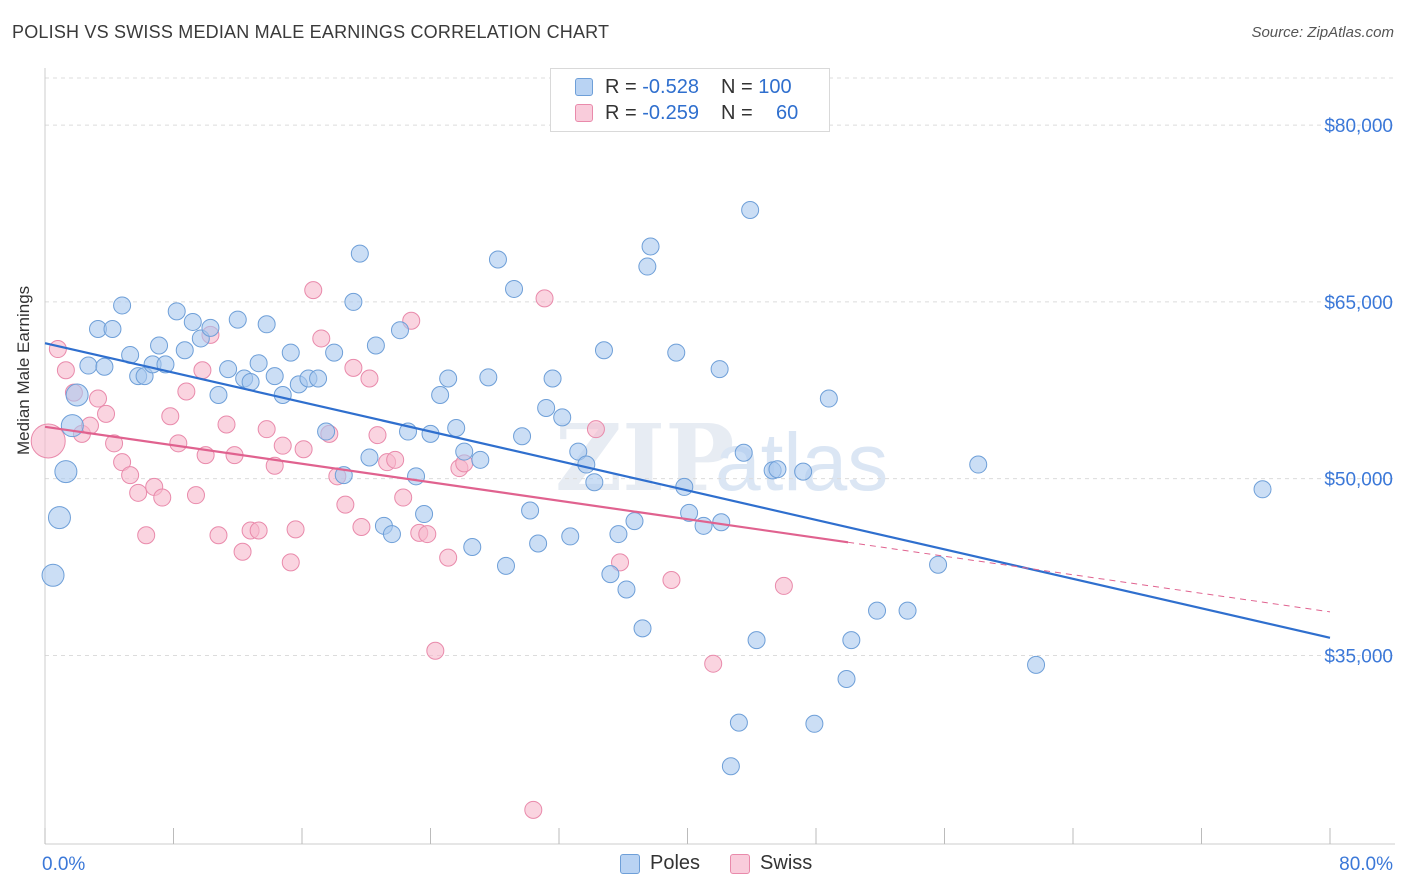  What do you see at coordinates (687, 836) in the screenshot?
I see `x-ticks` at bounding box center [687, 836].